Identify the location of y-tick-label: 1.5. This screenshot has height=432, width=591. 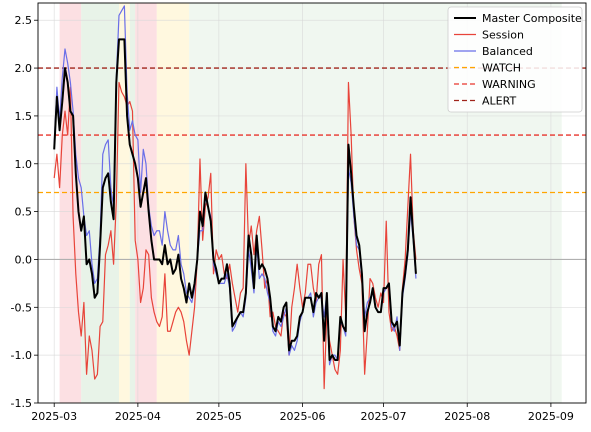
(24, 116).